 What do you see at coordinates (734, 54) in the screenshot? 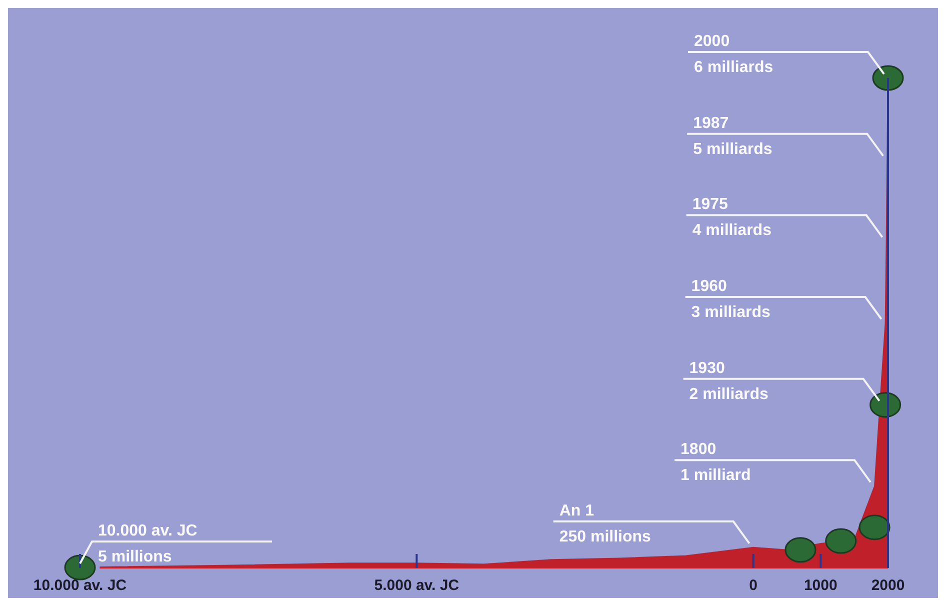
I see `annotation: 2000 6 milliards` at bounding box center [734, 54].